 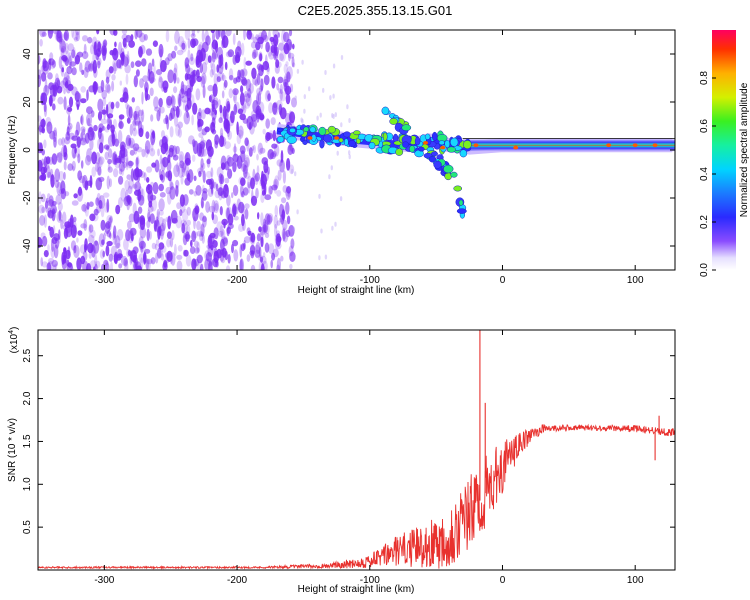 What do you see at coordinates (516, 147) in the screenshot?
I see `ridge-peak` at bounding box center [516, 147].